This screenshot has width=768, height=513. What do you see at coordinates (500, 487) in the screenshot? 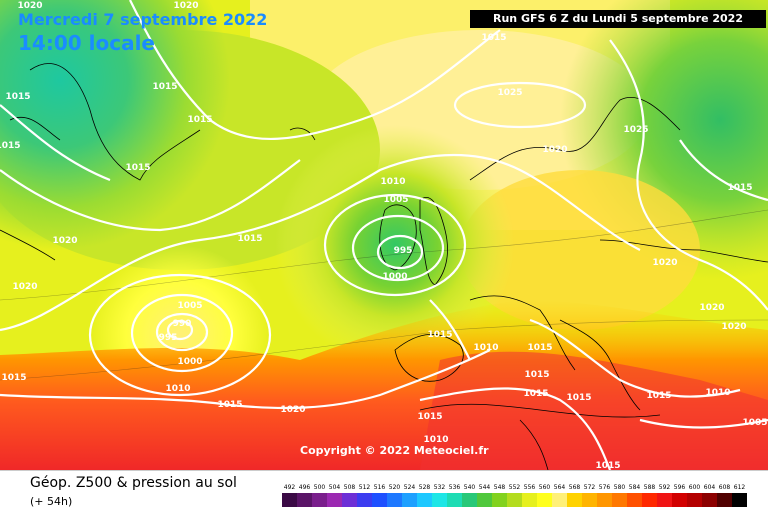
I see `legend-label: 548` at bounding box center [500, 487].